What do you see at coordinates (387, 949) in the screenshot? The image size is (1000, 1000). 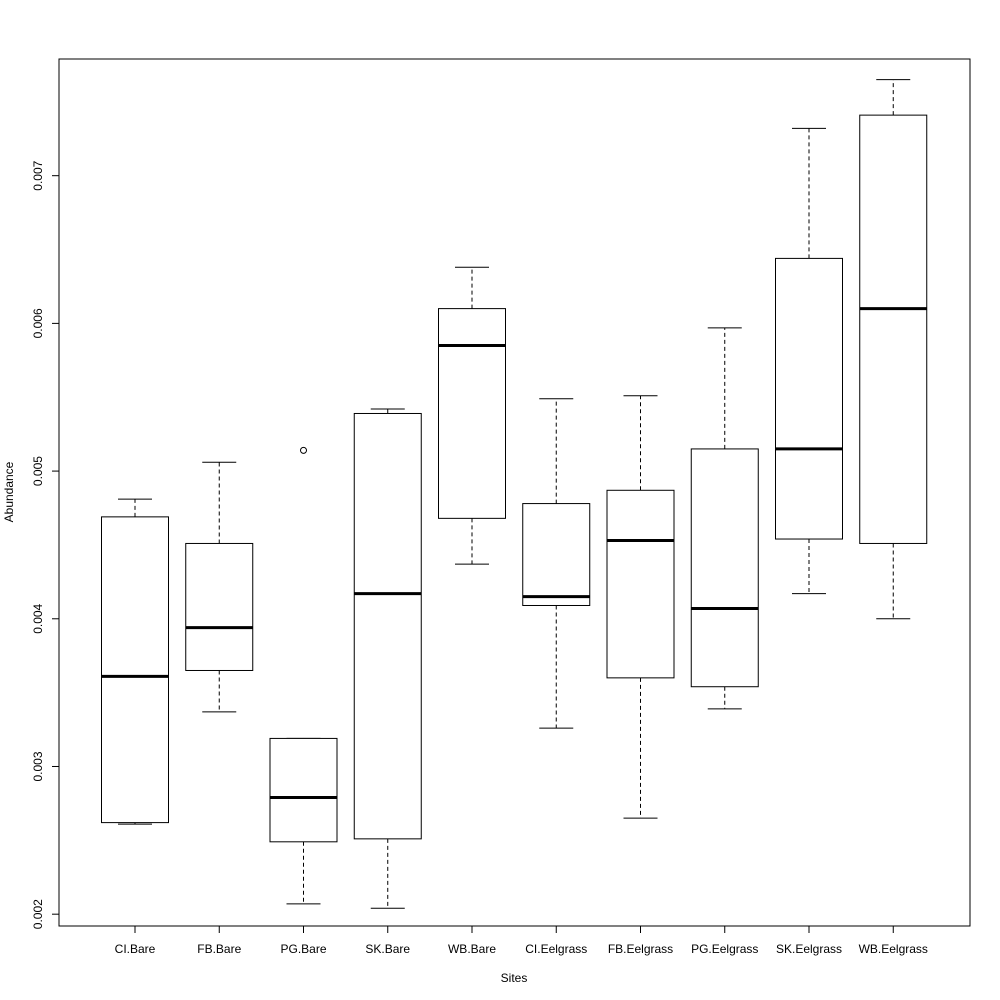 I see `x-tick-label: SK.Bare` at bounding box center [387, 949].